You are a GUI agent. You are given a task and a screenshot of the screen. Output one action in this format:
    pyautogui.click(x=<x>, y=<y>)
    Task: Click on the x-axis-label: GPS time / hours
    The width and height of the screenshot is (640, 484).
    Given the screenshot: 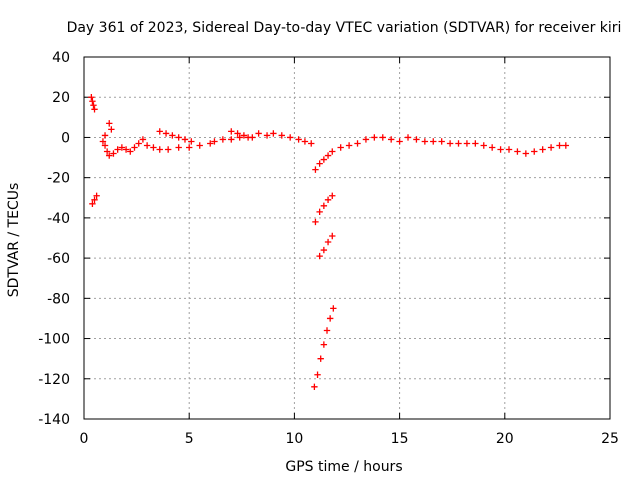 What is the action you would take?
    pyautogui.click(x=343, y=467)
    